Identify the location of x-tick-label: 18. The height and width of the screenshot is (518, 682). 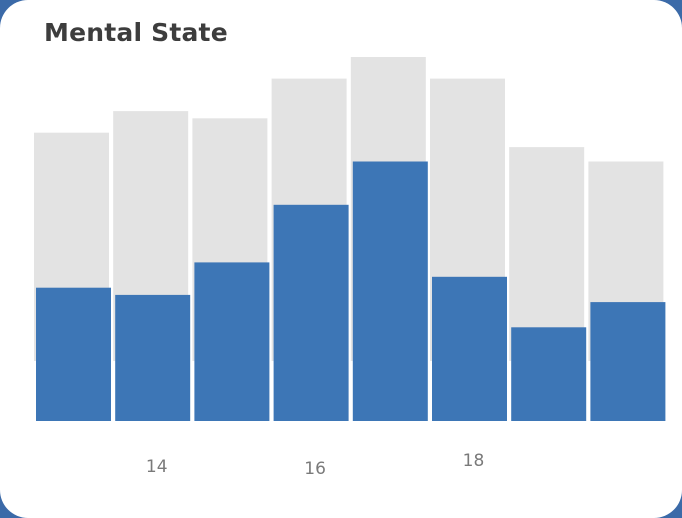
(474, 461).